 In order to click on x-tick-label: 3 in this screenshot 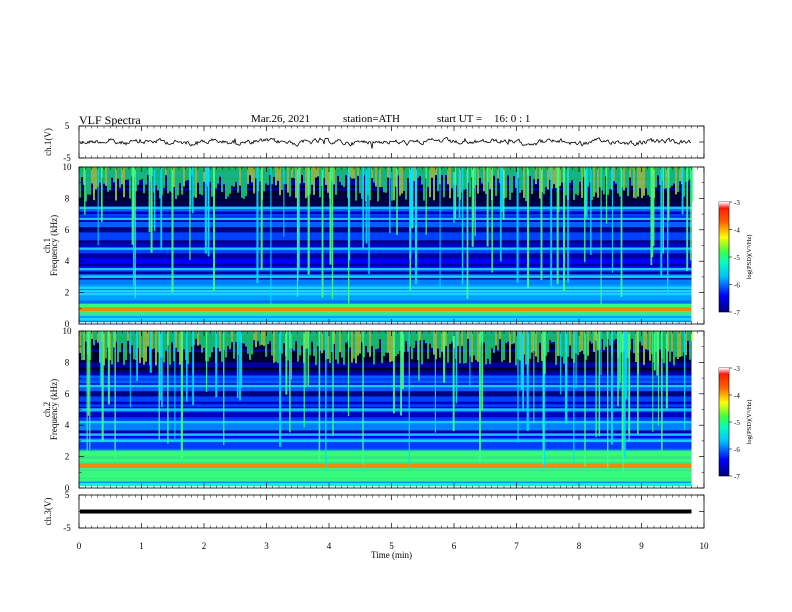, I will do `click(266, 546)`.